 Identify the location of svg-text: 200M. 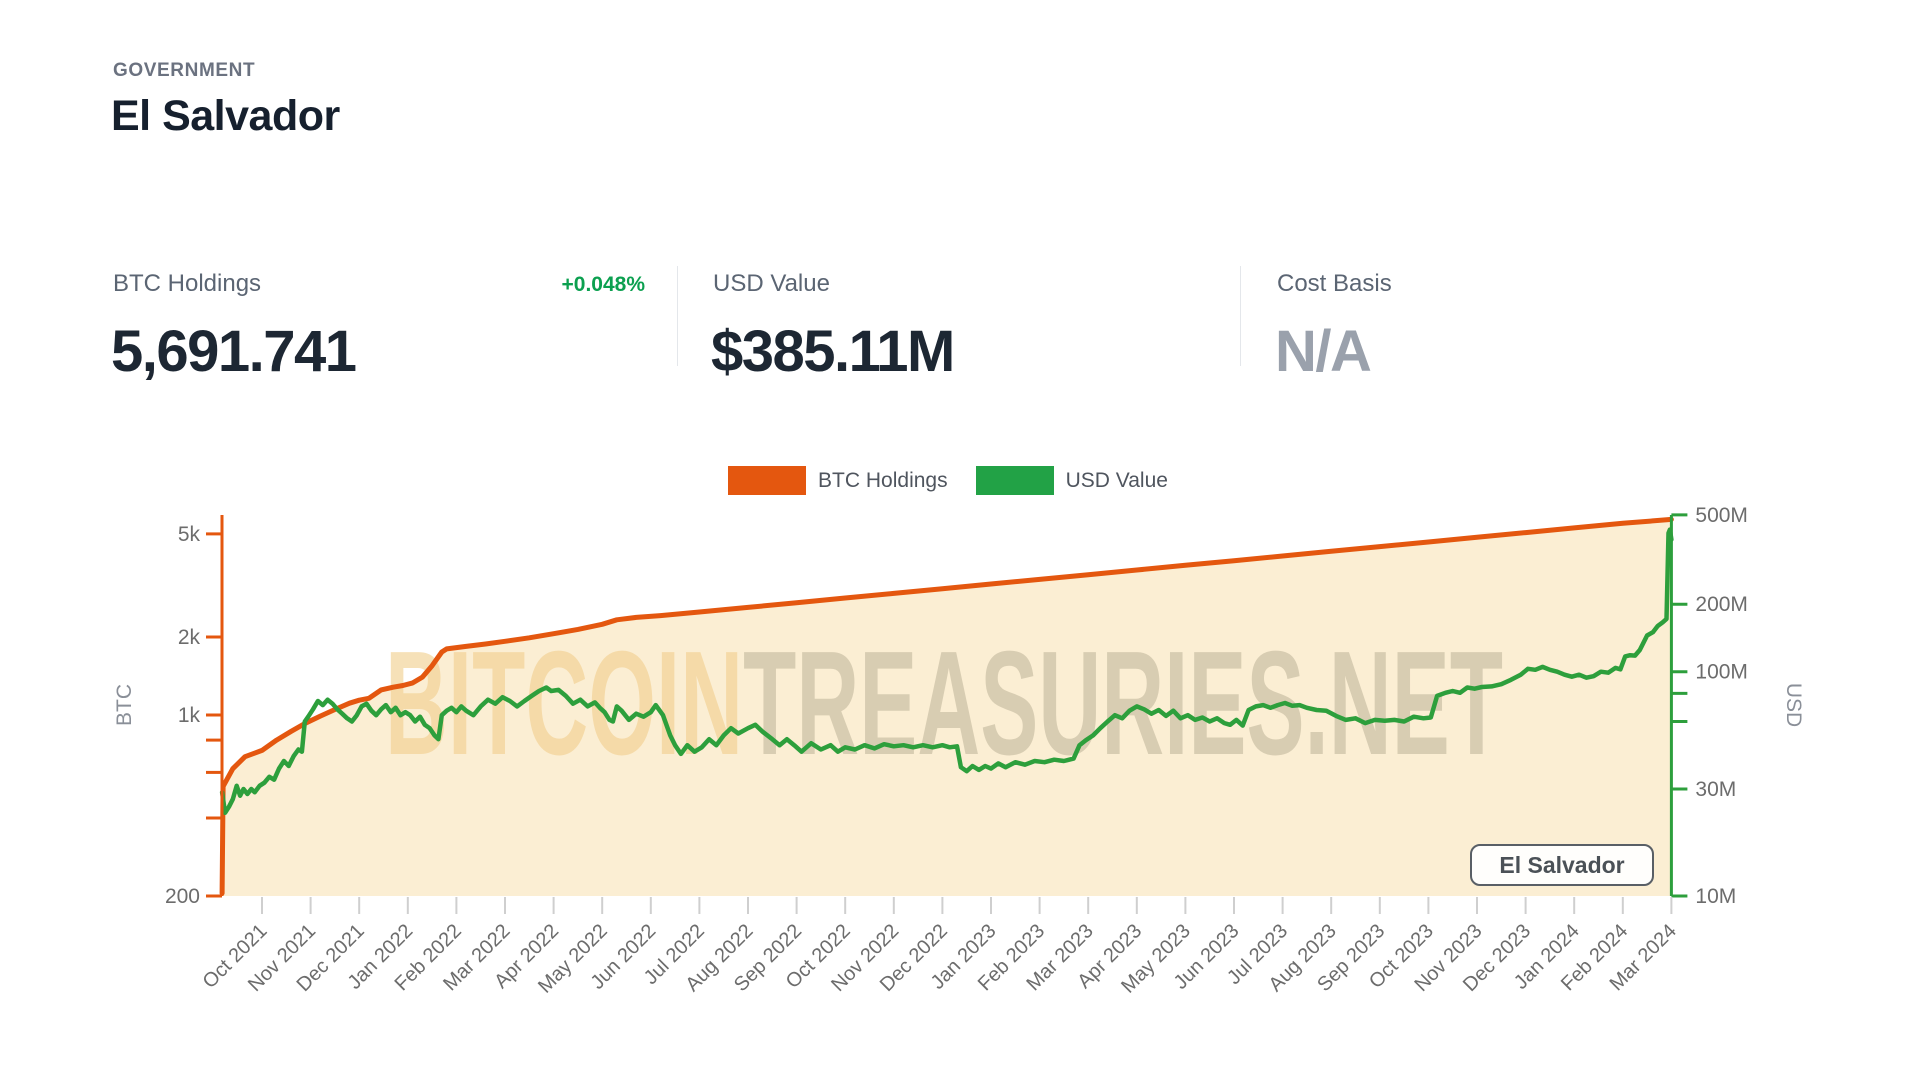
(1721, 604).